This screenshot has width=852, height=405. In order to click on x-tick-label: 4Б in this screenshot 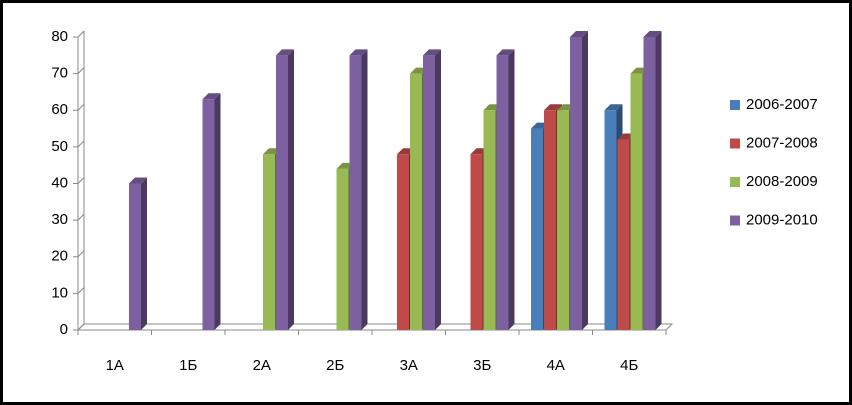, I will do `click(629, 365)`.